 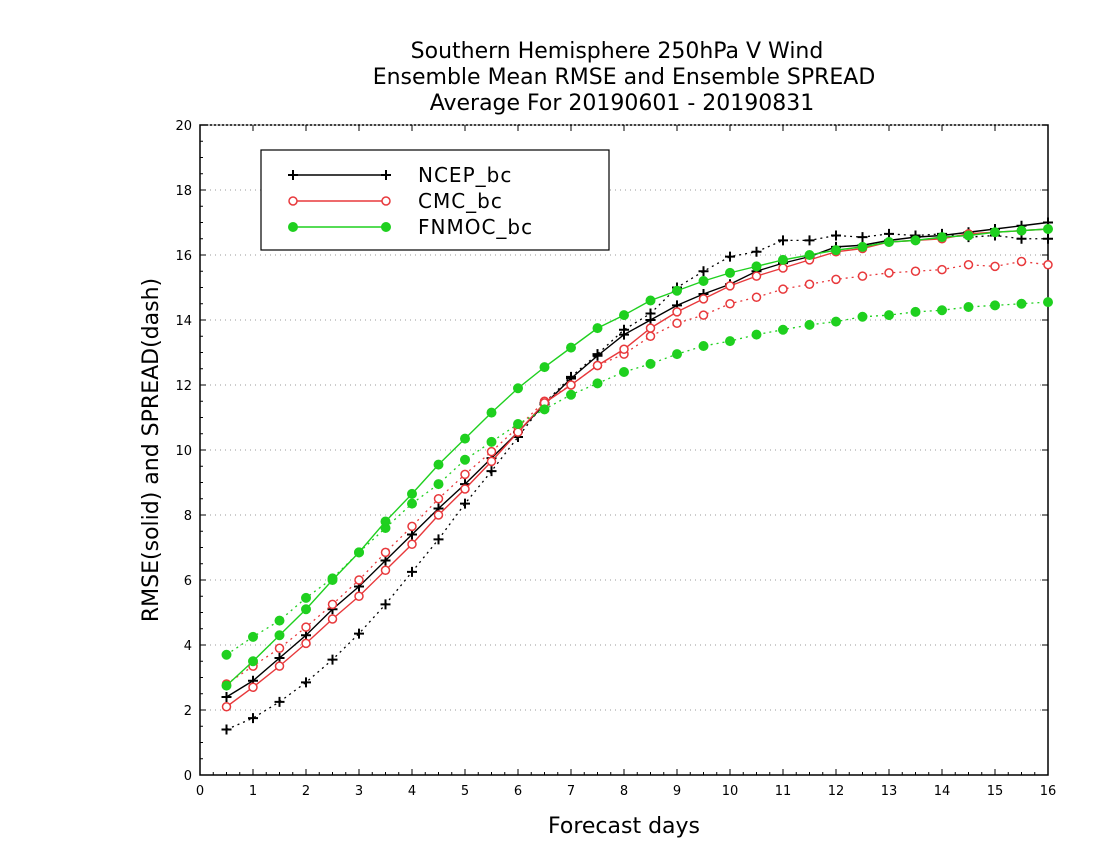 What do you see at coordinates (465, 175) in the screenshot?
I see `legend-label: NCEP_bc` at bounding box center [465, 175].